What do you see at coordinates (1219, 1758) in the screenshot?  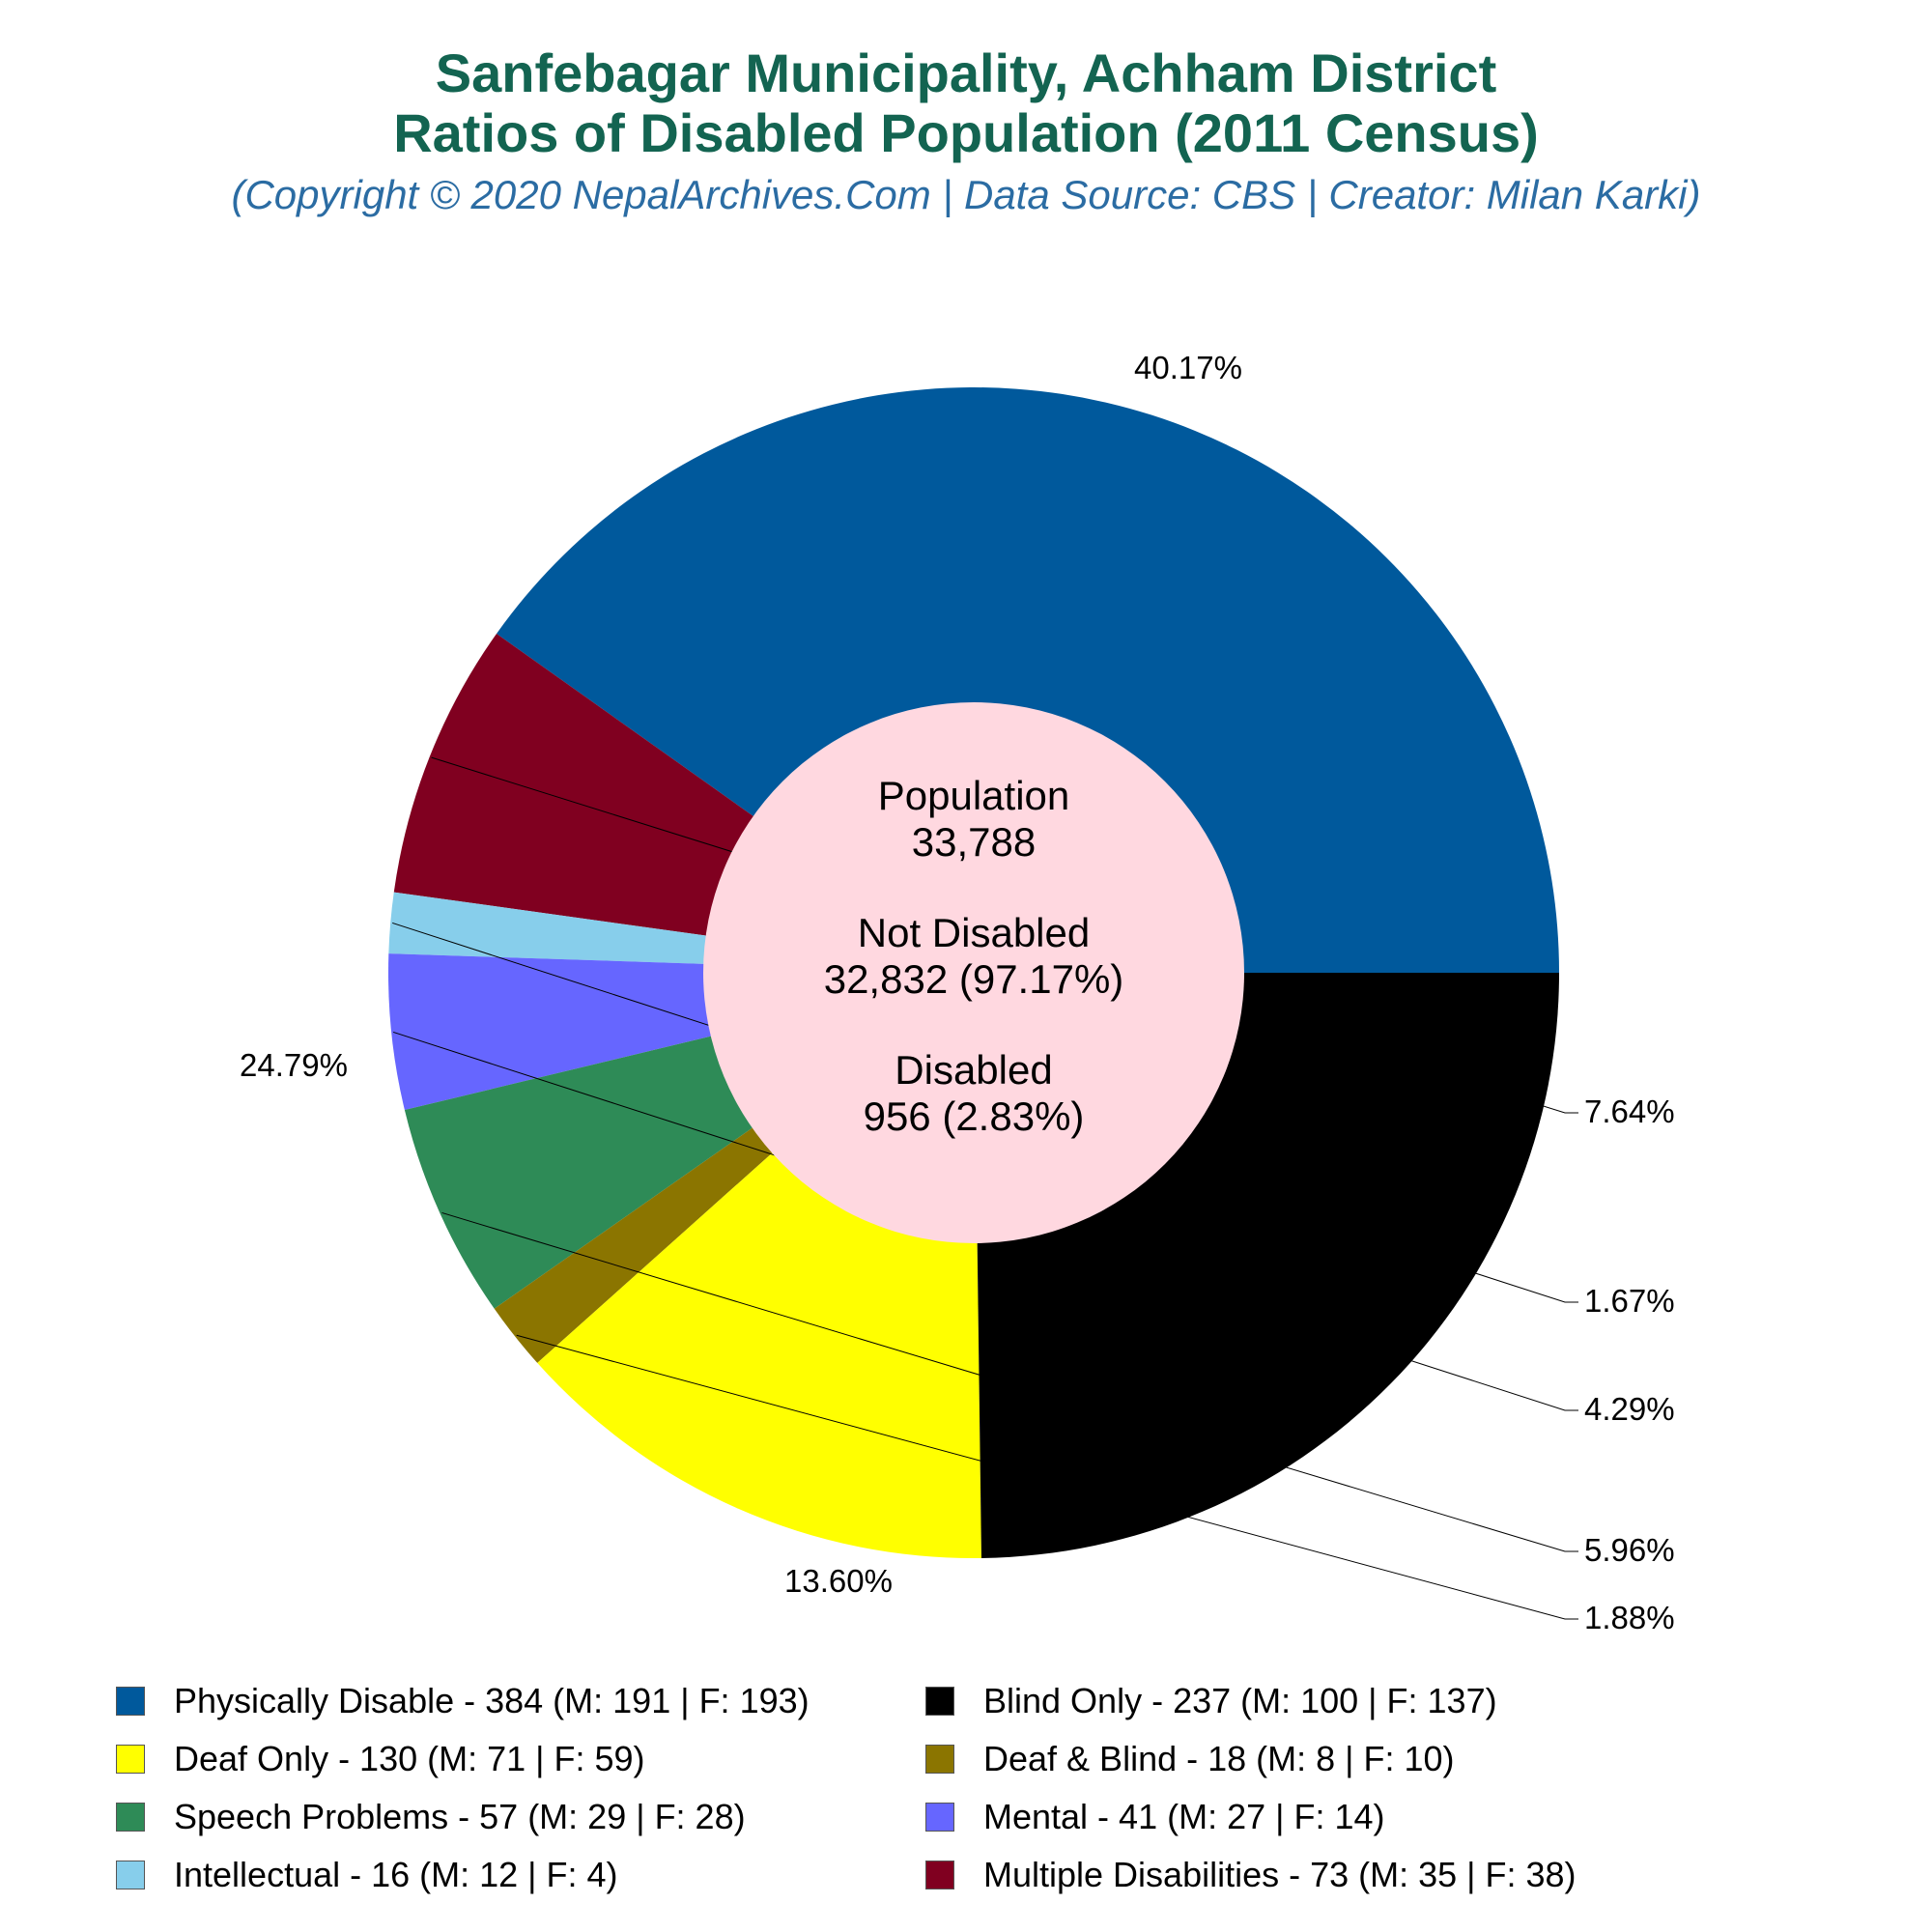 I see `legend-label: Deaf & Blind - 18 (M: 8 | F: 10)` at bounding box center [1219, 1758].